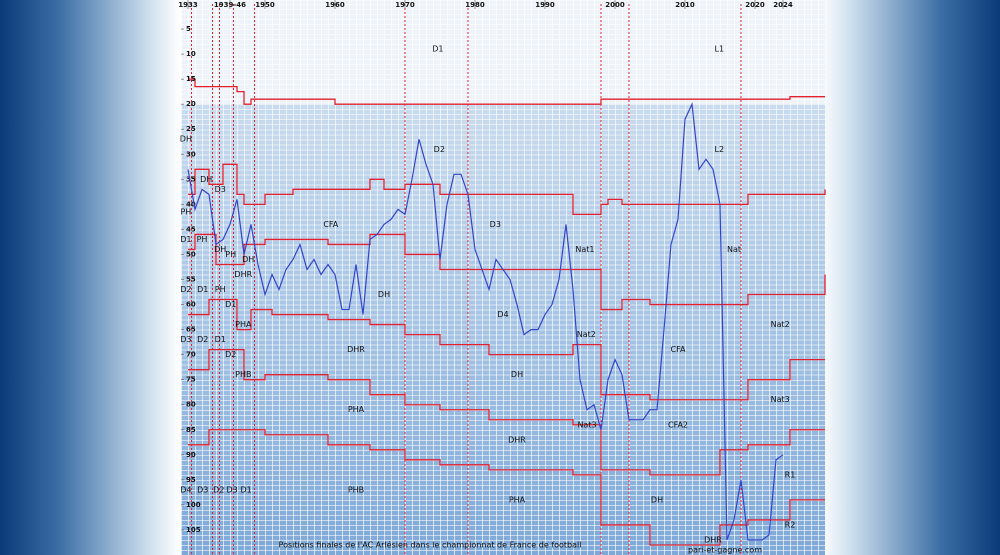 This screenshot has height=555, width=1000. What do you see at coordinates (685, 5) in the screenshot?
I see `x-tick-label: 2010` at bounding box center [685, 5].